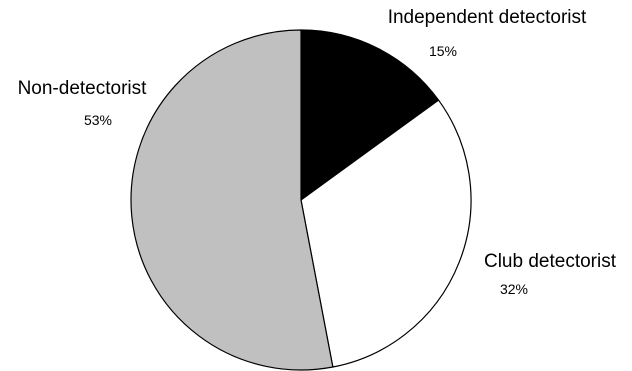  Describe the element at coordinates (83, 88) in the screenshot. I see `slice-label-non-detectorist: Non-detectorist` at that location.